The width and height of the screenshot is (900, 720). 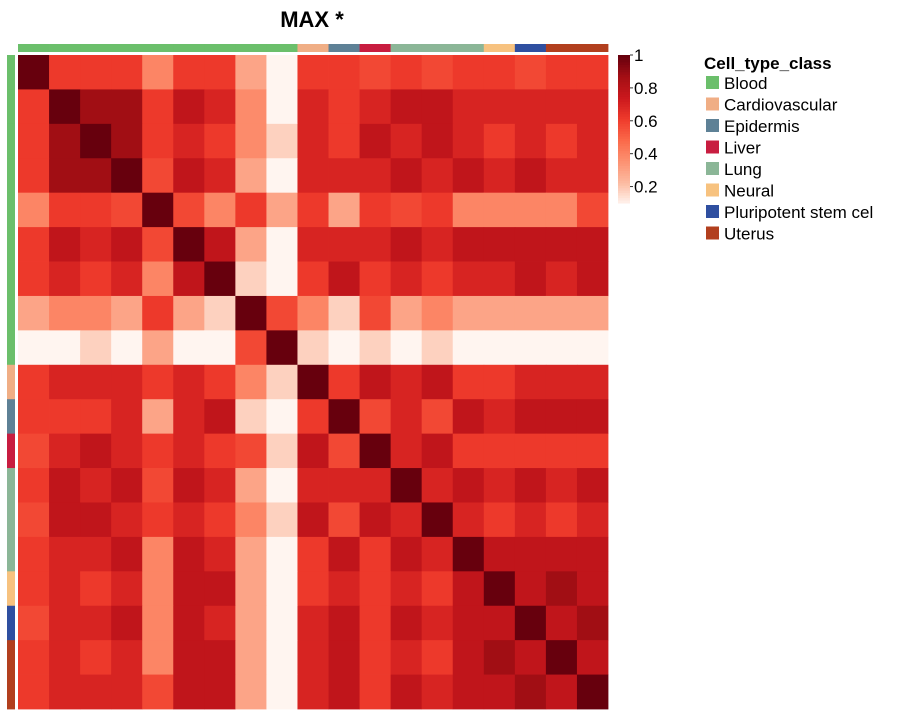 What do you see at coordinates (251, 279) in the screenshot?
I see `heatmap-cell-r6-c7` at bounding box center [251, 279].